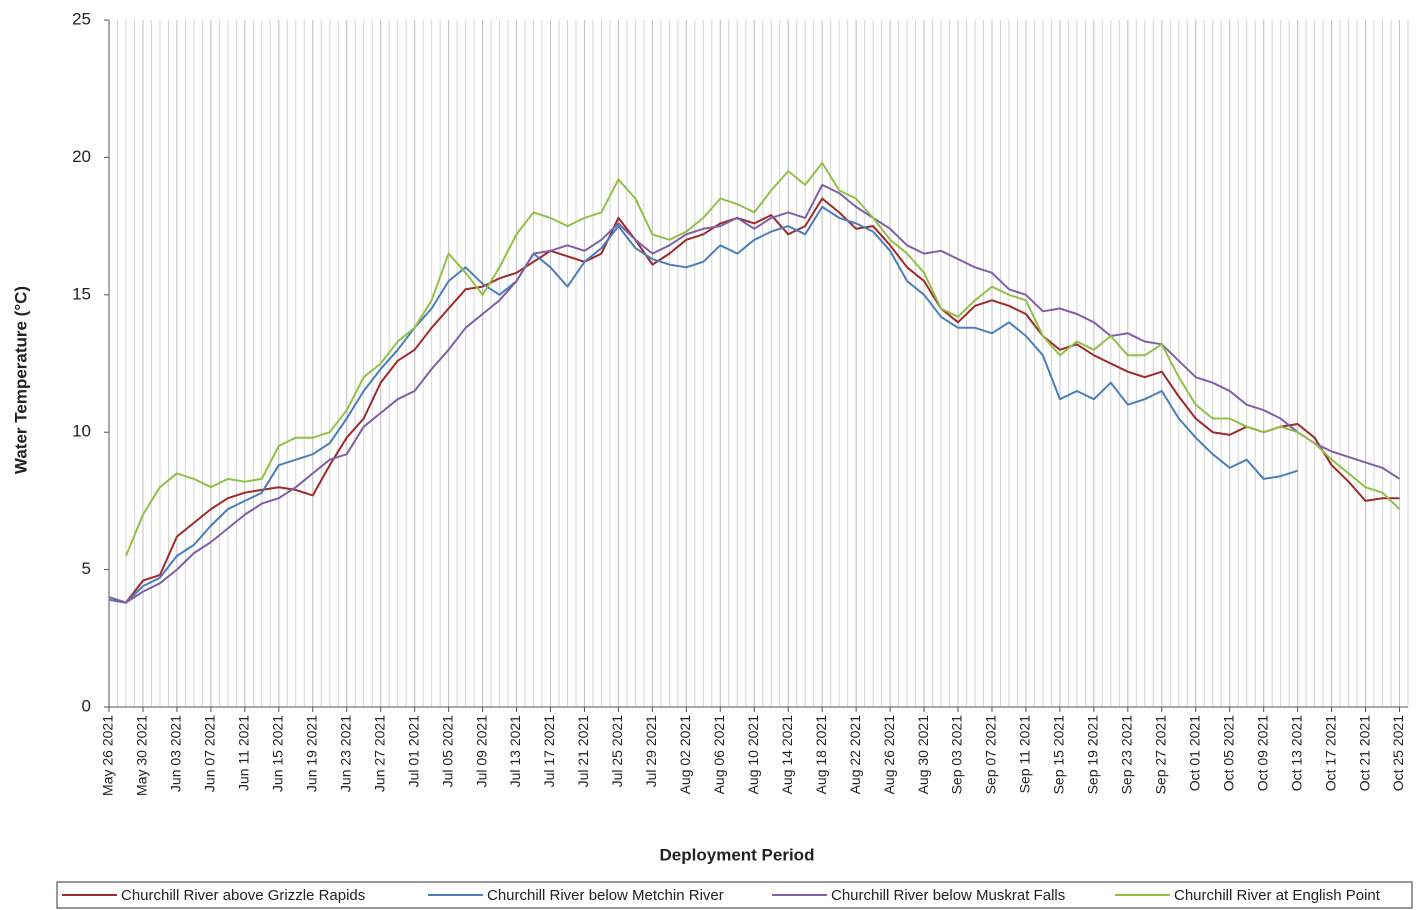 This screenshot has width=1421, height=910. Describe the element at coordinates (753, 755) in the screenshot. I see `x-tick-label: Aug 10 2021` at that location.